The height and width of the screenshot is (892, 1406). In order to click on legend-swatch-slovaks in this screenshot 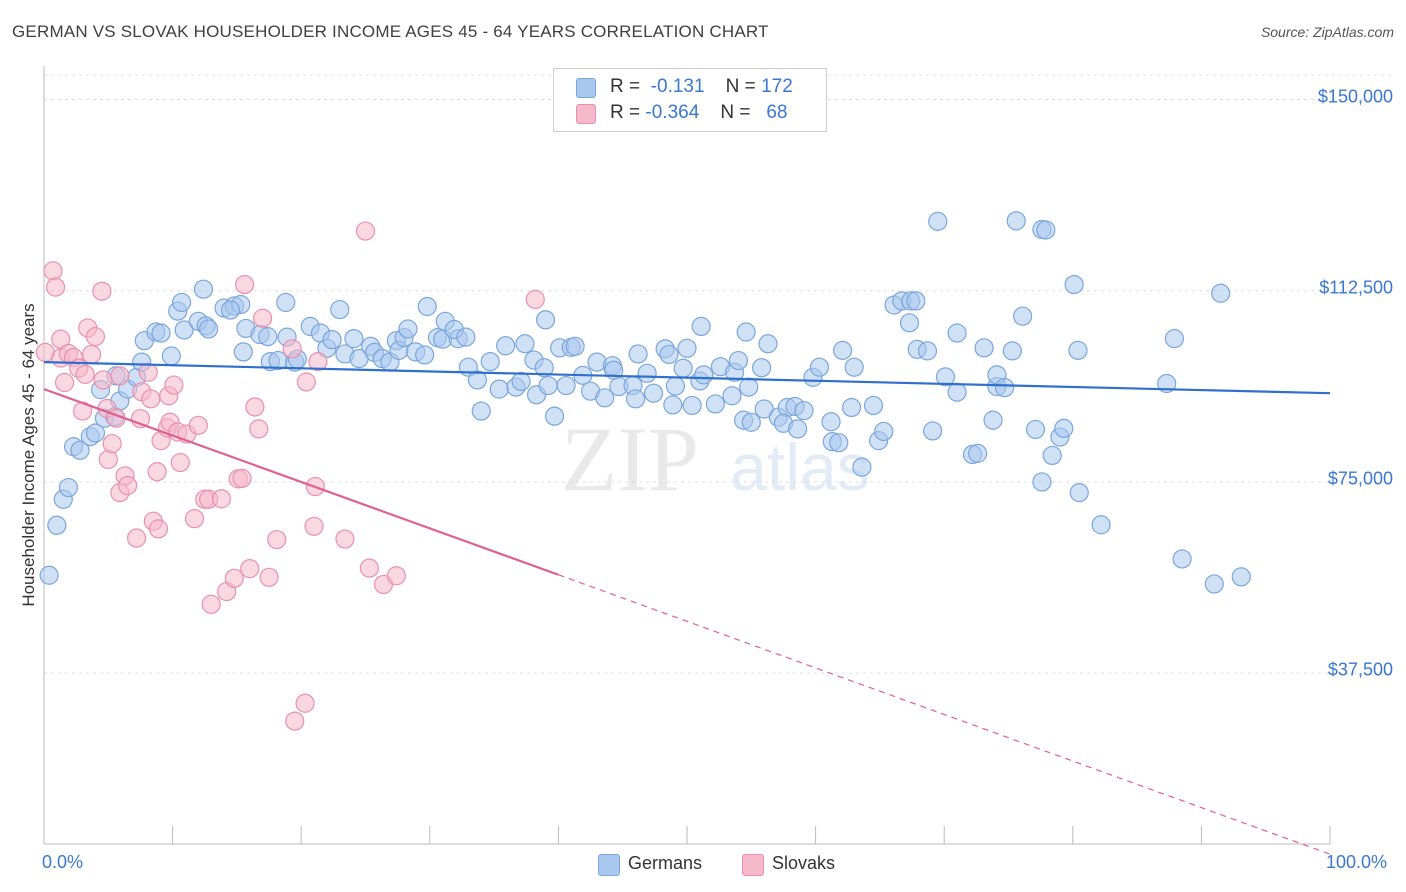, I will do `click(586, 114)`.